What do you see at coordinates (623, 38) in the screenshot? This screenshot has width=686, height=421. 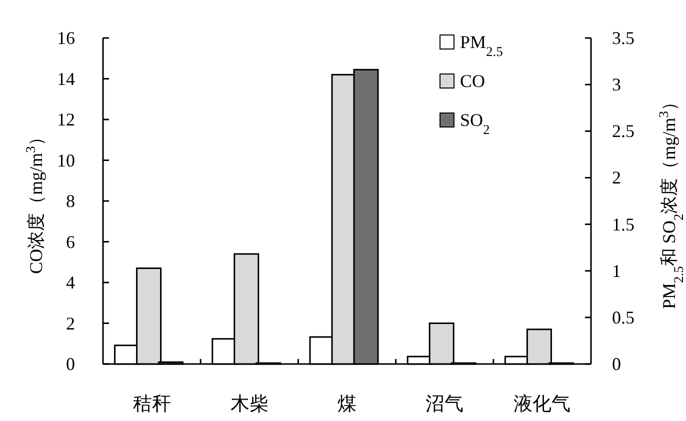 I see `y2-tick-label: 3.5` at bounding box center [623, 38].